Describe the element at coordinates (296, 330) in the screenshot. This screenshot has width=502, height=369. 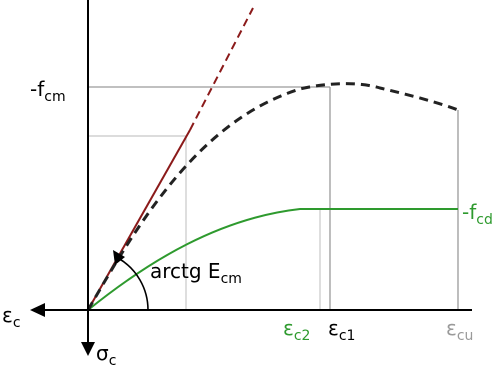
I see `eps-c2-label: εc2` at that location.